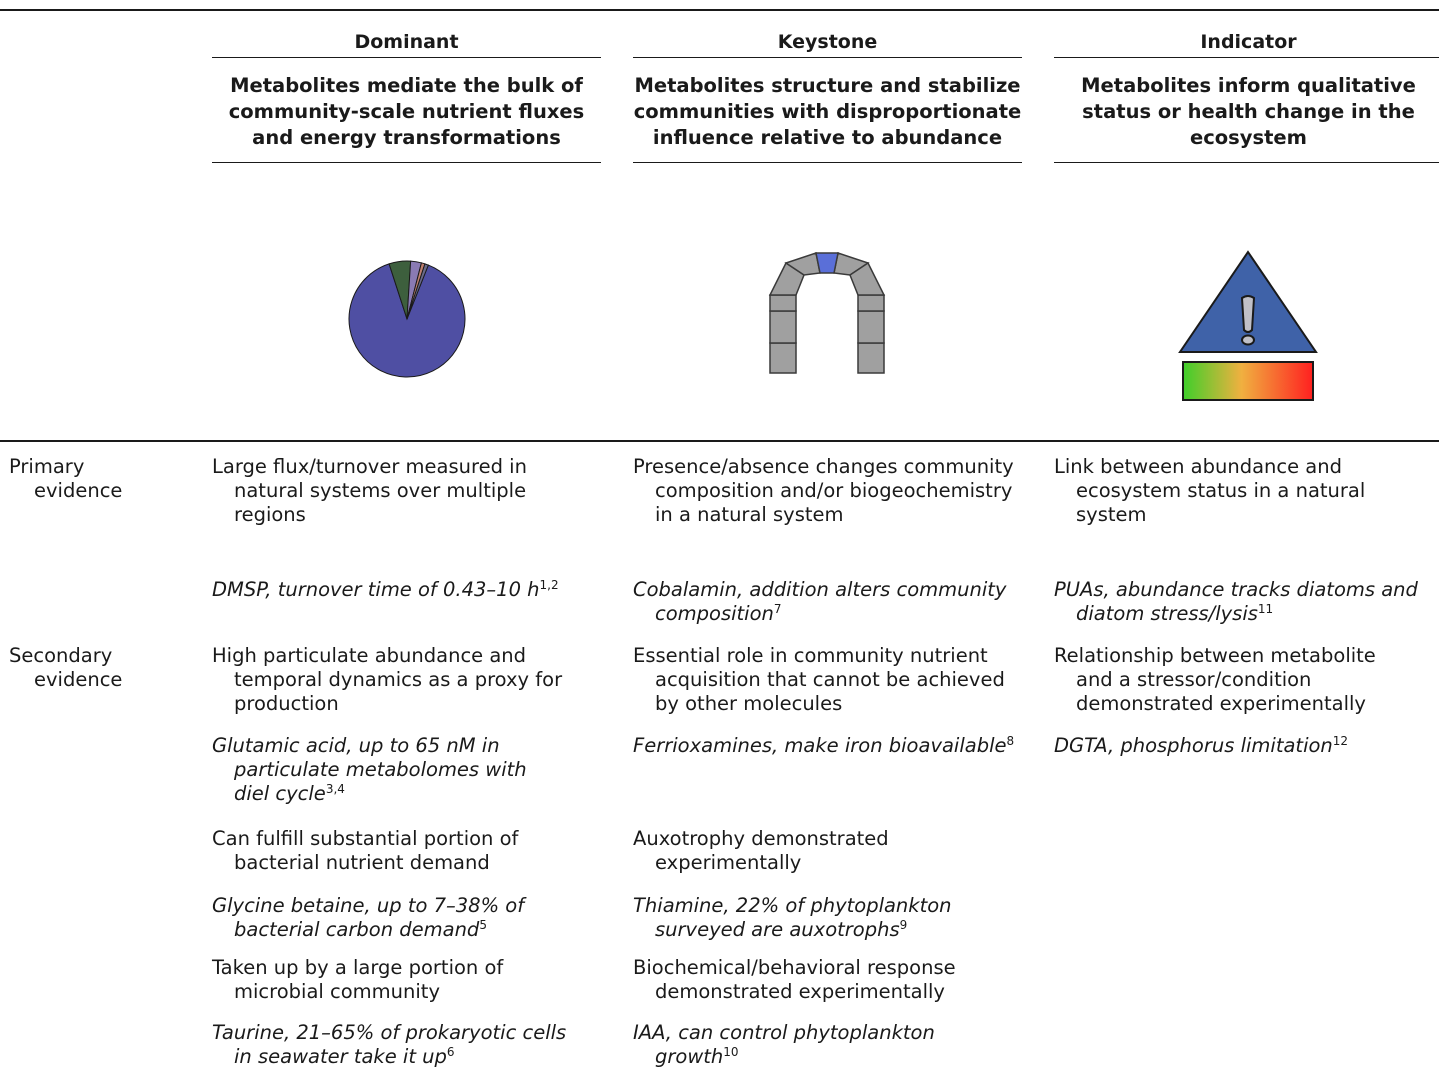  I want to click on header-body-rule, so click(719, 441).